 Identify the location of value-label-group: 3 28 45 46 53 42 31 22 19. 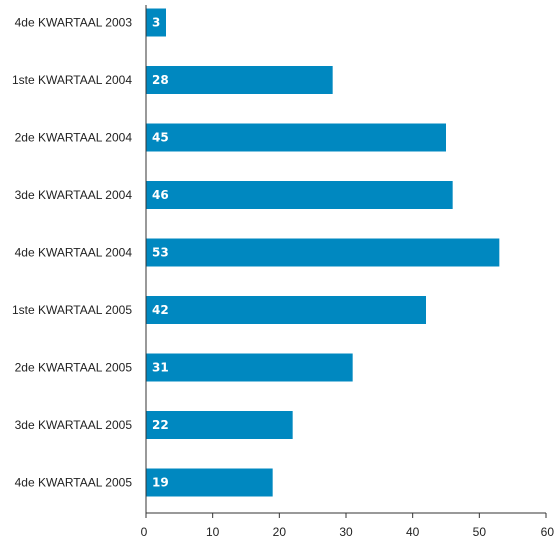
(160, 253).